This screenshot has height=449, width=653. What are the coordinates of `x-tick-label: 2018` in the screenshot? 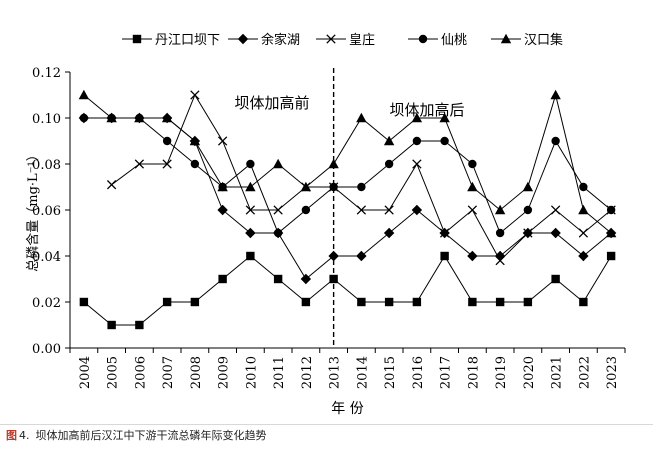 It's located at (473, 372).